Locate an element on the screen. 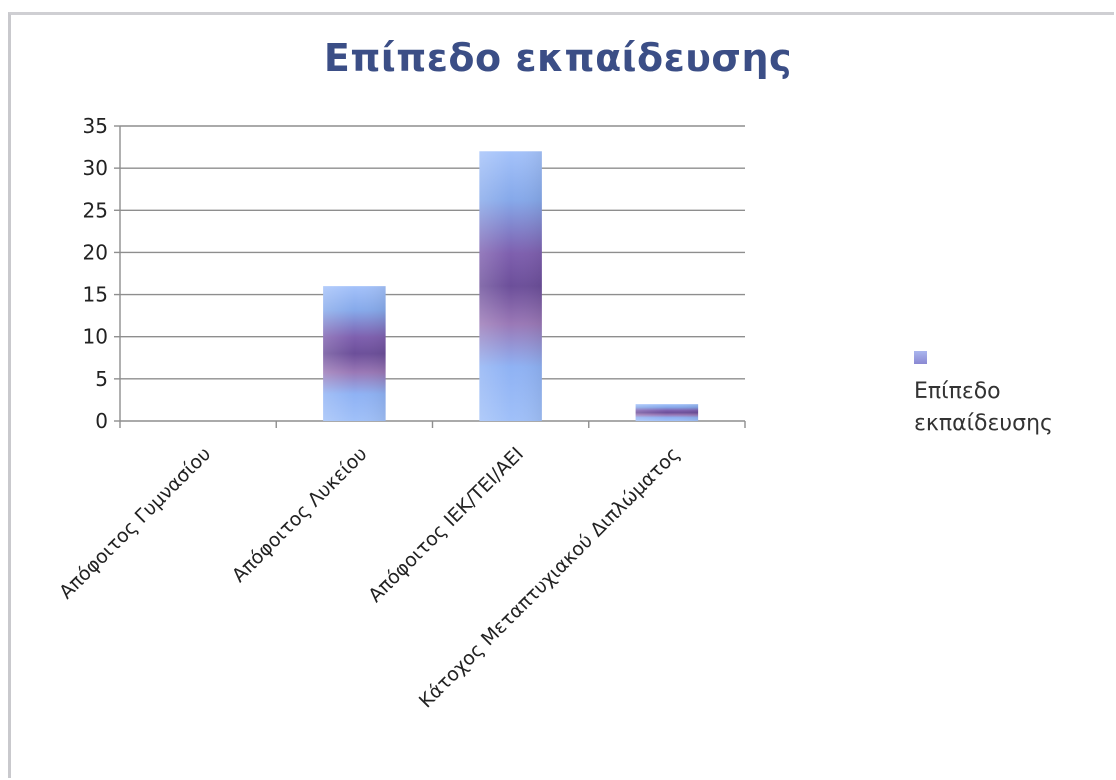 This screenshot has width=1116, height=780. y-tick-label: 35 is located at coordinates (95, 126).